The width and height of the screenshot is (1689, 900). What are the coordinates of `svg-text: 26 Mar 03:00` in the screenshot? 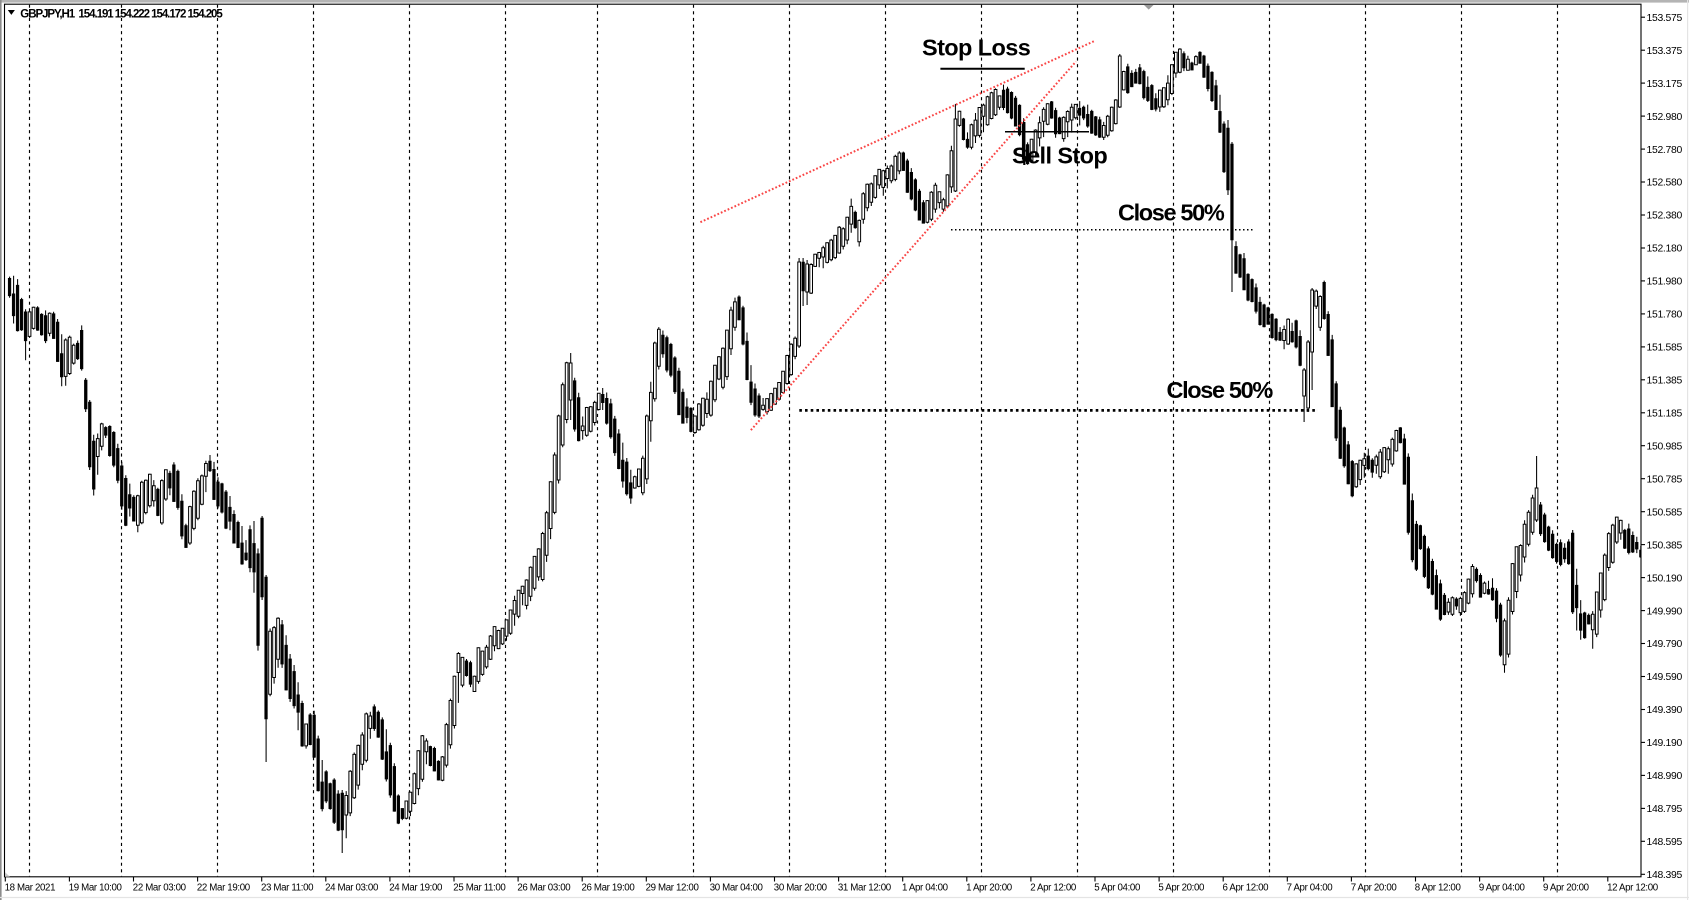 It's located at (544, 888).